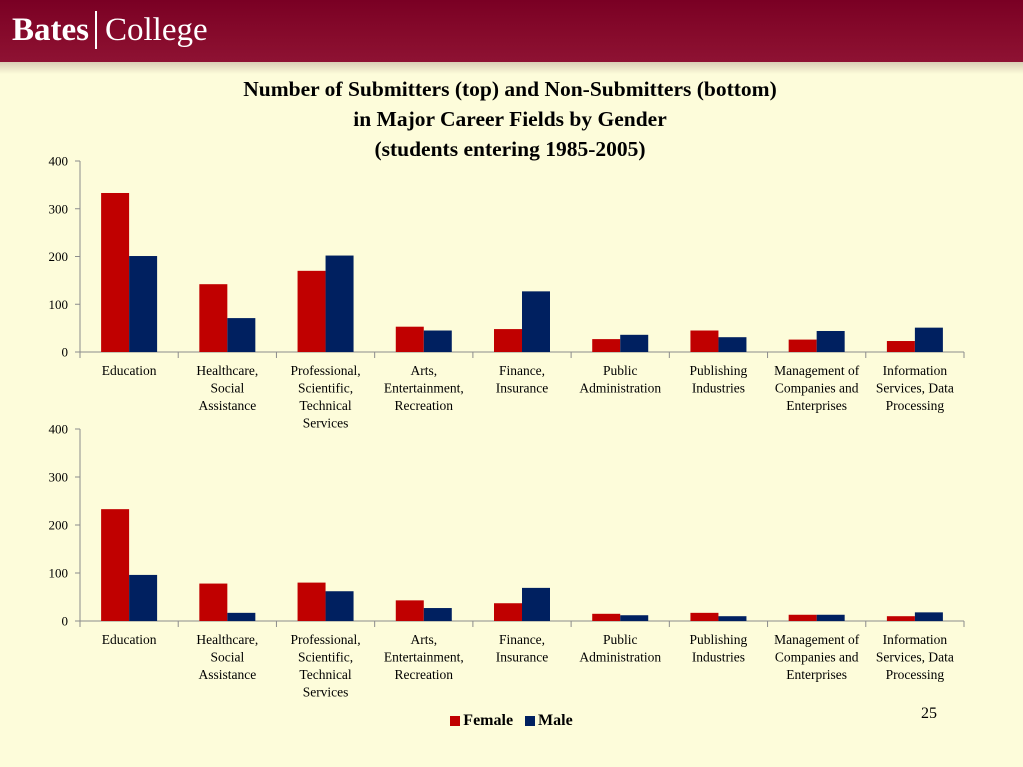 The image size is (1023, 767). Describe the element at coordinates (530, 721) in the screenshot. I see `legend-swatch-male` at that location.